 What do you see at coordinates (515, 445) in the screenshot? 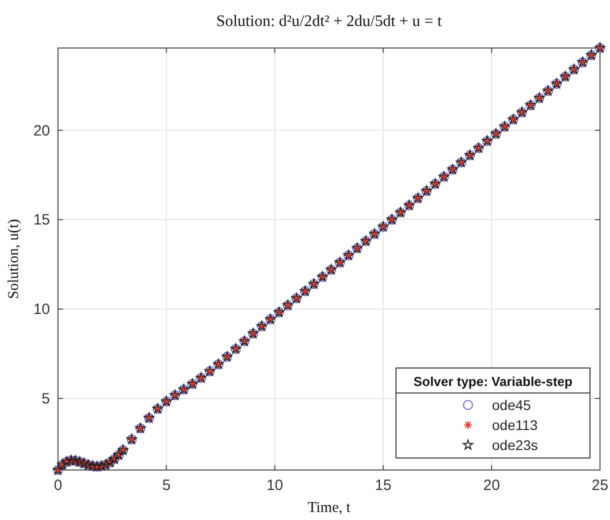
I see `legend-label: ode23s` at bounding box center [515, 445].